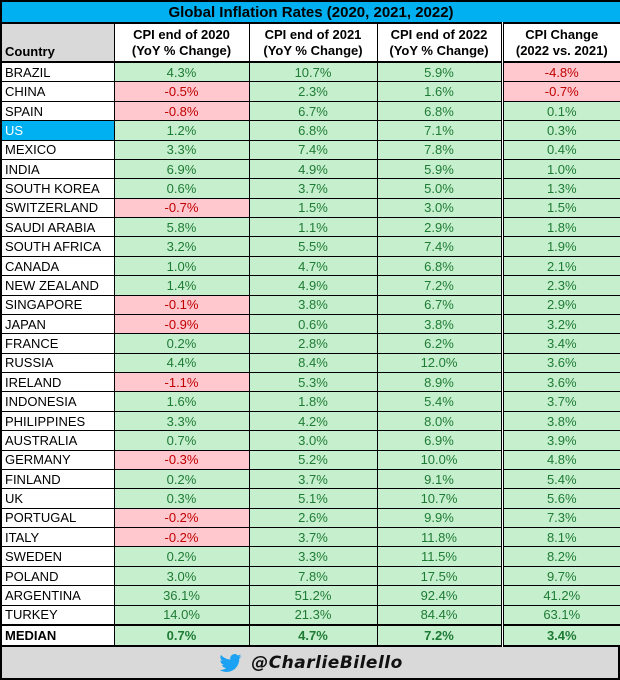  What do you see at coordinates (181, 324) in the screenshot?
I see `value-cell: -0.9%` at bounding box center [181, 324].